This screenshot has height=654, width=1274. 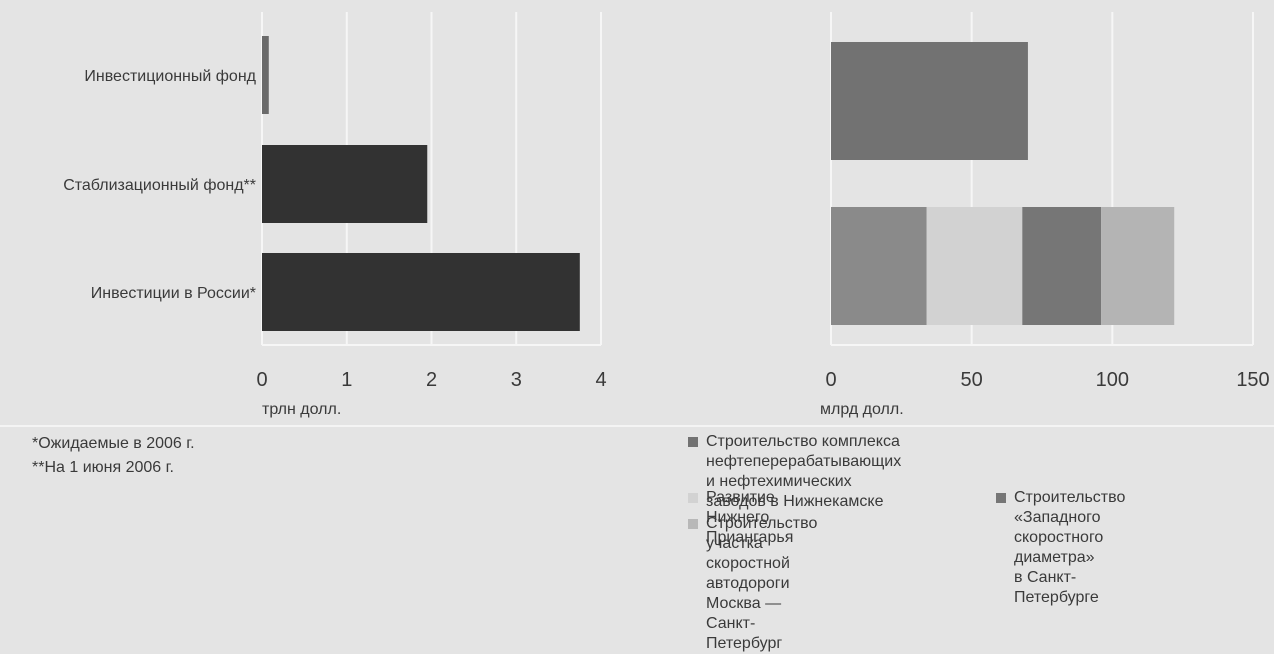 I want to click on category-label: Инвестиции в России*, so click(x=173, y=293).